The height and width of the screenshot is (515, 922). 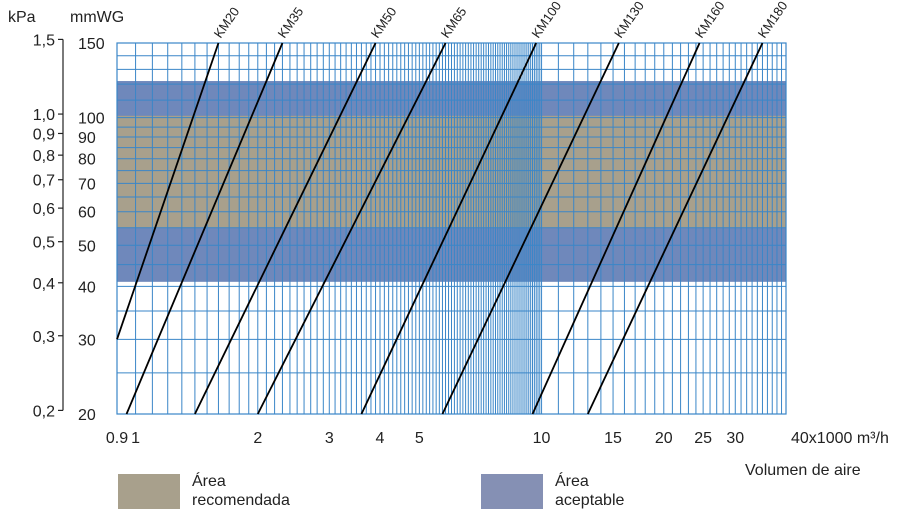 I want to click on kpa-tick-label: 0,9, so click(x=44, y=134).